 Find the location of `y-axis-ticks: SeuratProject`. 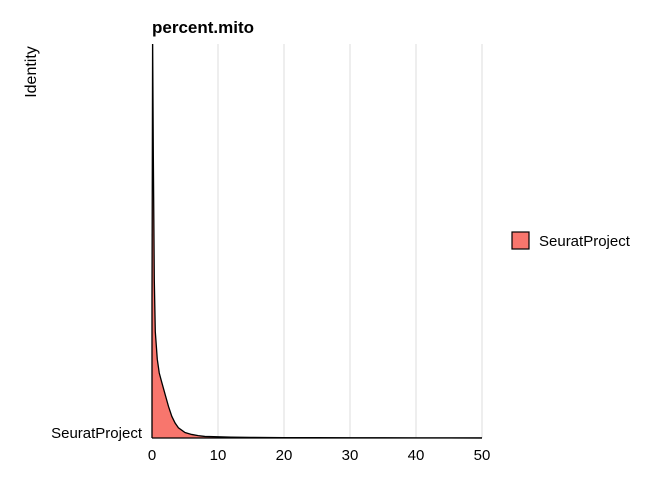

y-axis-ticks: SeuratProject is located at coordinates (97, 433).